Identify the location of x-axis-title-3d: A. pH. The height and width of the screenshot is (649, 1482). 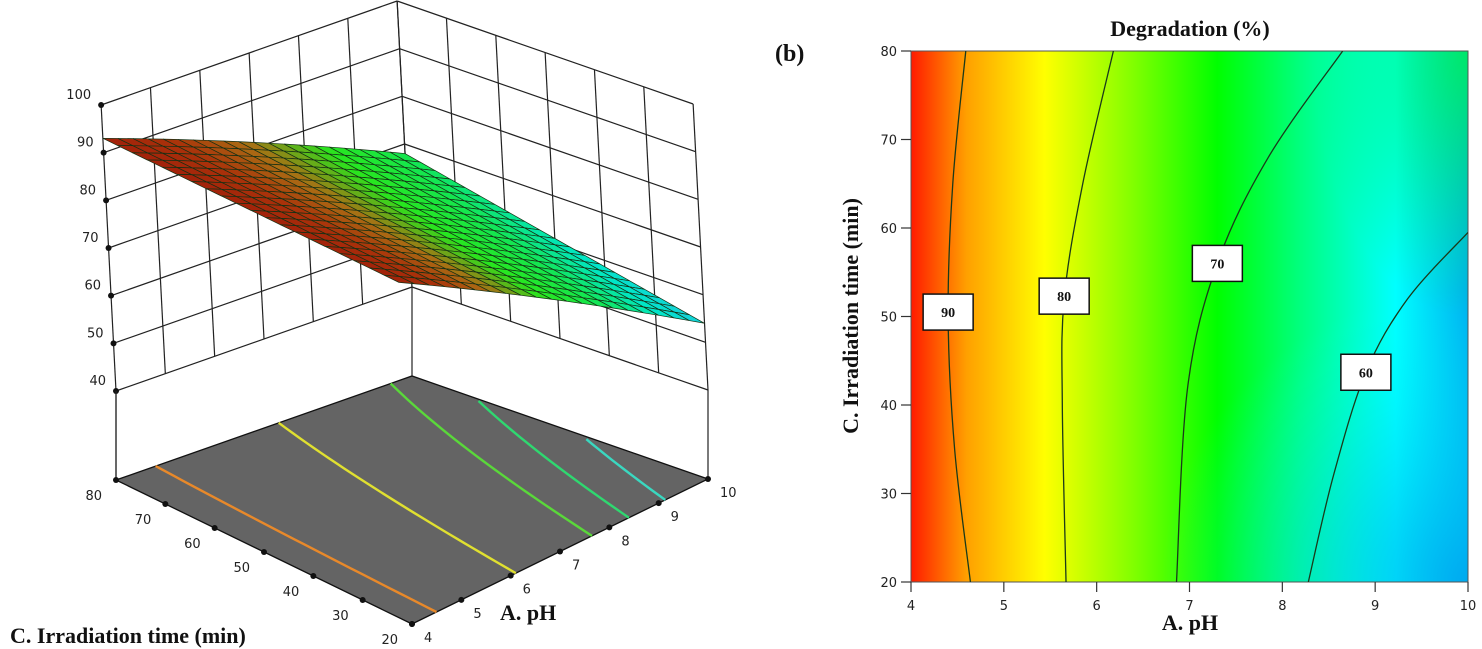
(528, 612).